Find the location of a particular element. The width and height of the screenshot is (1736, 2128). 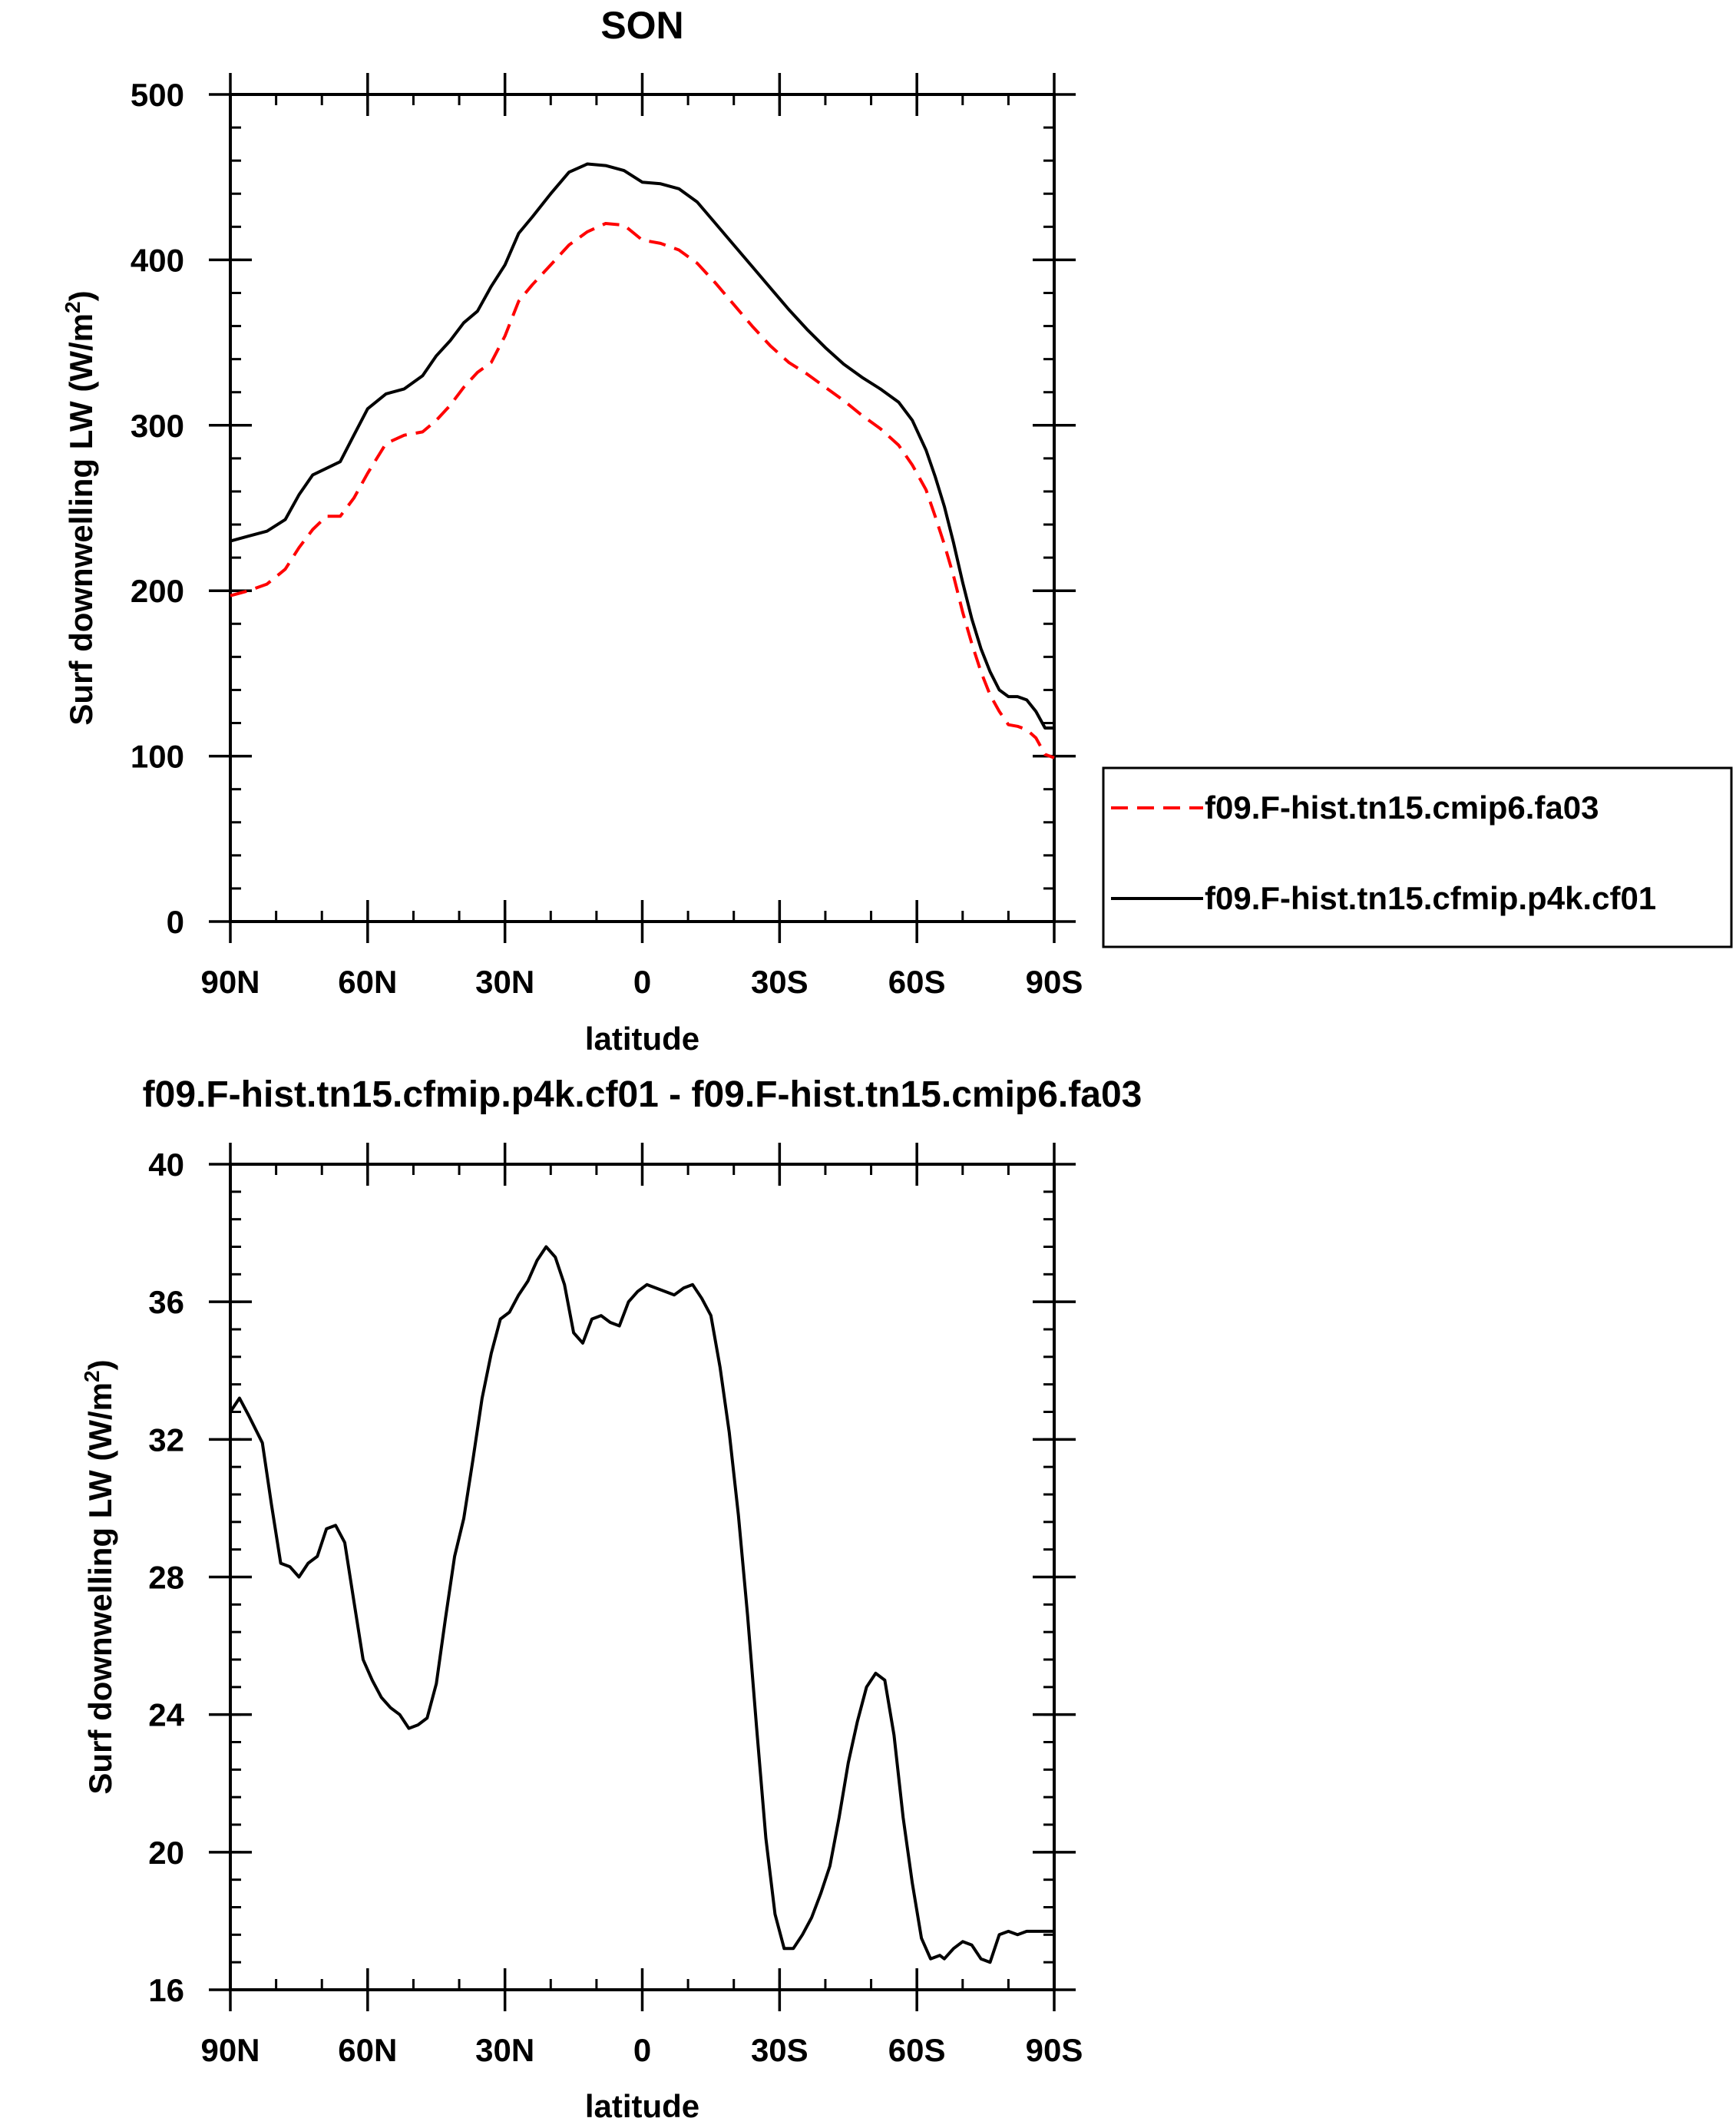

y-tick-label: 200 is located at coordinates (158, 591).